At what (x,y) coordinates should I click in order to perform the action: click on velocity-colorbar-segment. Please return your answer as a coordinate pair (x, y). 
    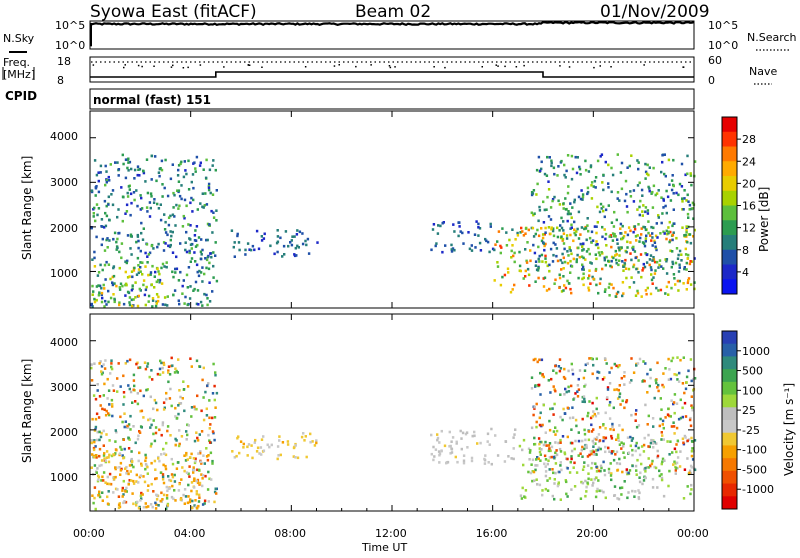
    Looking at the image, I should click on (729, 338).